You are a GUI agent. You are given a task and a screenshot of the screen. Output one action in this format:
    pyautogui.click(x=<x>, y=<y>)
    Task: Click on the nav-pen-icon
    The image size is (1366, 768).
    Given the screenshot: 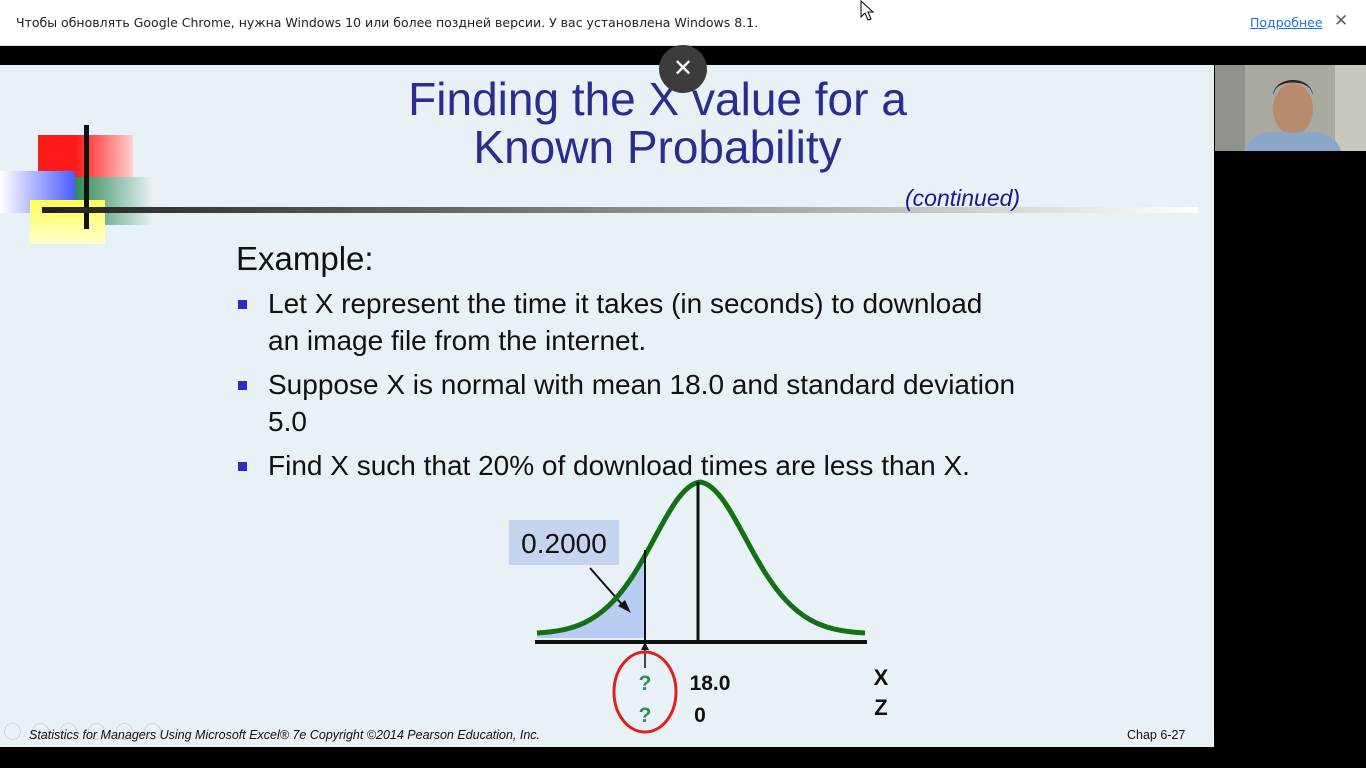 What is the action you would take?
    pyautogui.click(x=40, y=731)
    